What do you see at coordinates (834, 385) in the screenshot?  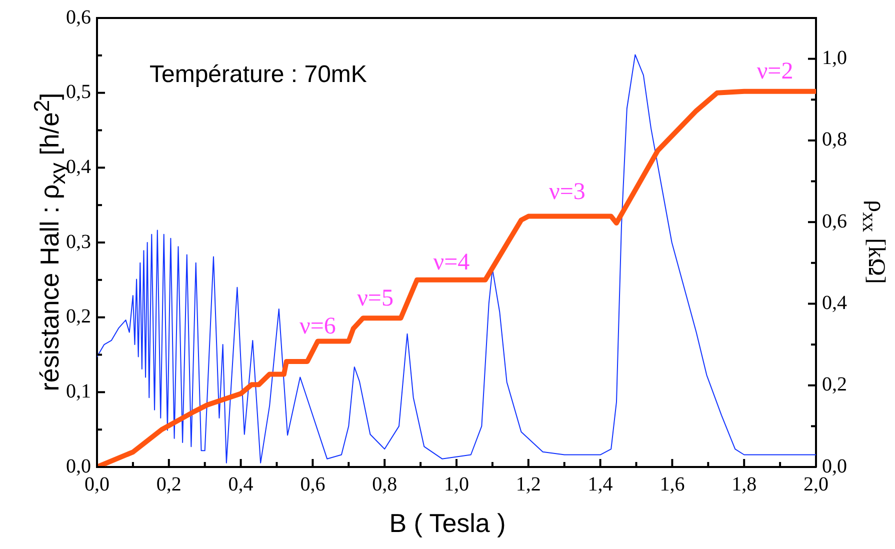 I see `y2-tick-label: 0,2` at bounding box center [834, 385].